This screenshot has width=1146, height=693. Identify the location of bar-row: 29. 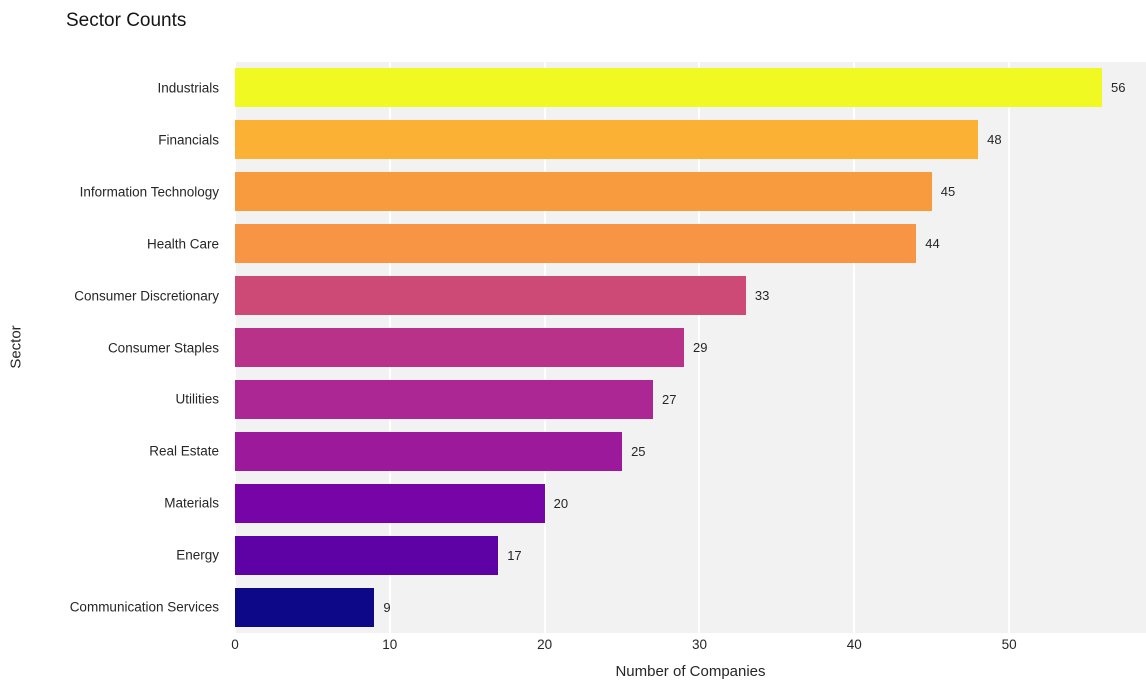
(690, 347).